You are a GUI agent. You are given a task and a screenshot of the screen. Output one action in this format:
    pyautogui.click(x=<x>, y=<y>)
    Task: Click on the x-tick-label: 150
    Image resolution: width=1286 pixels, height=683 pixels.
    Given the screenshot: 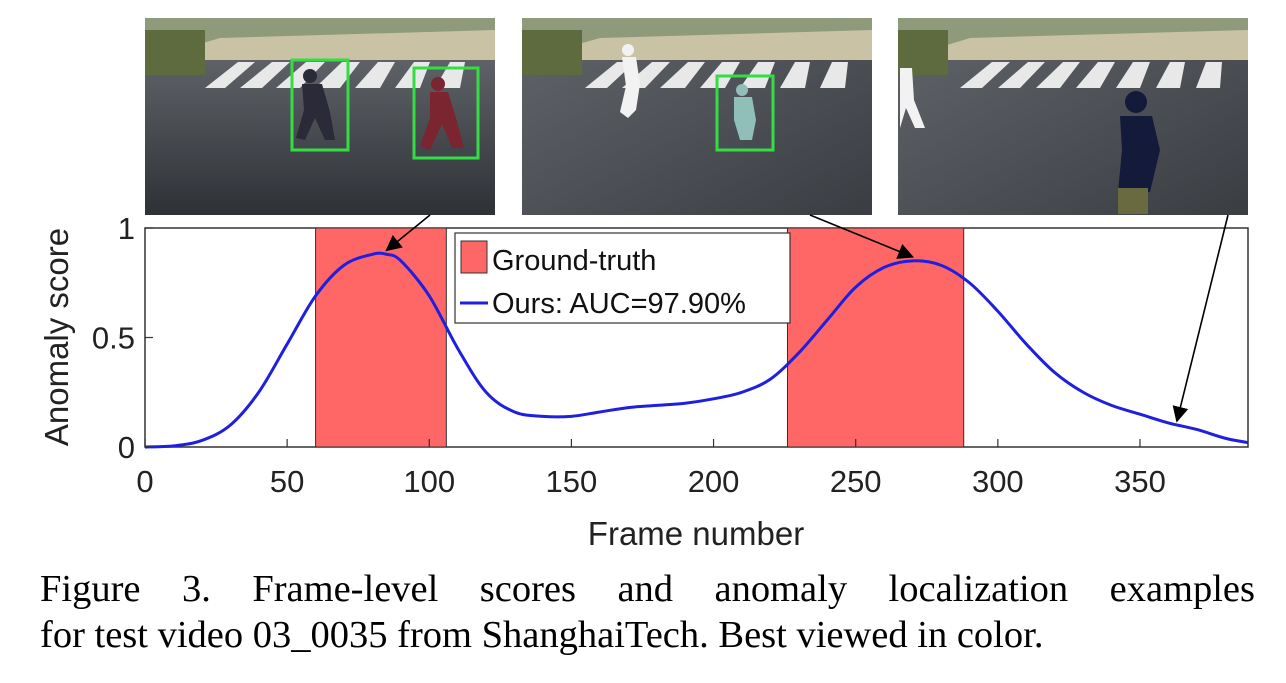 What is the action you would take?
    pyautogui.click(x=572, y=481)
    